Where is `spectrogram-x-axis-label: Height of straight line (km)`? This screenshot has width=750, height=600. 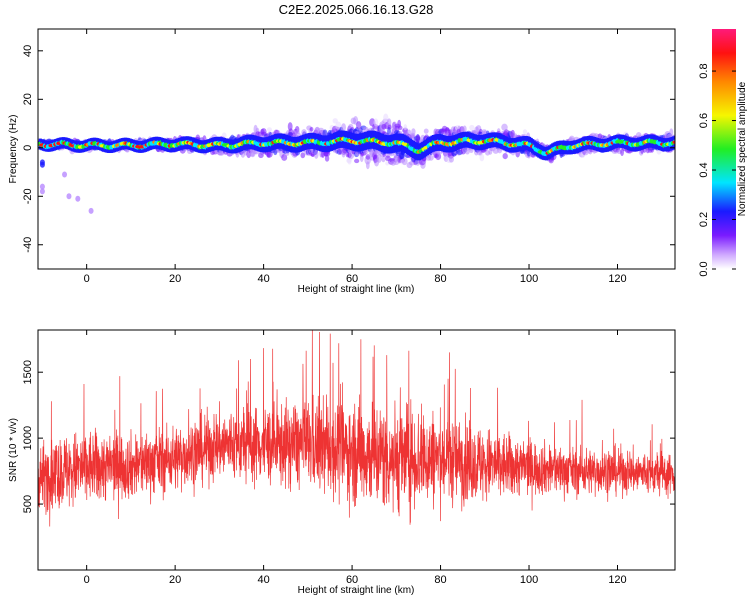 spectrogram-x-axis-label: Height of straight line (km) is located at coordinates (356, 289).